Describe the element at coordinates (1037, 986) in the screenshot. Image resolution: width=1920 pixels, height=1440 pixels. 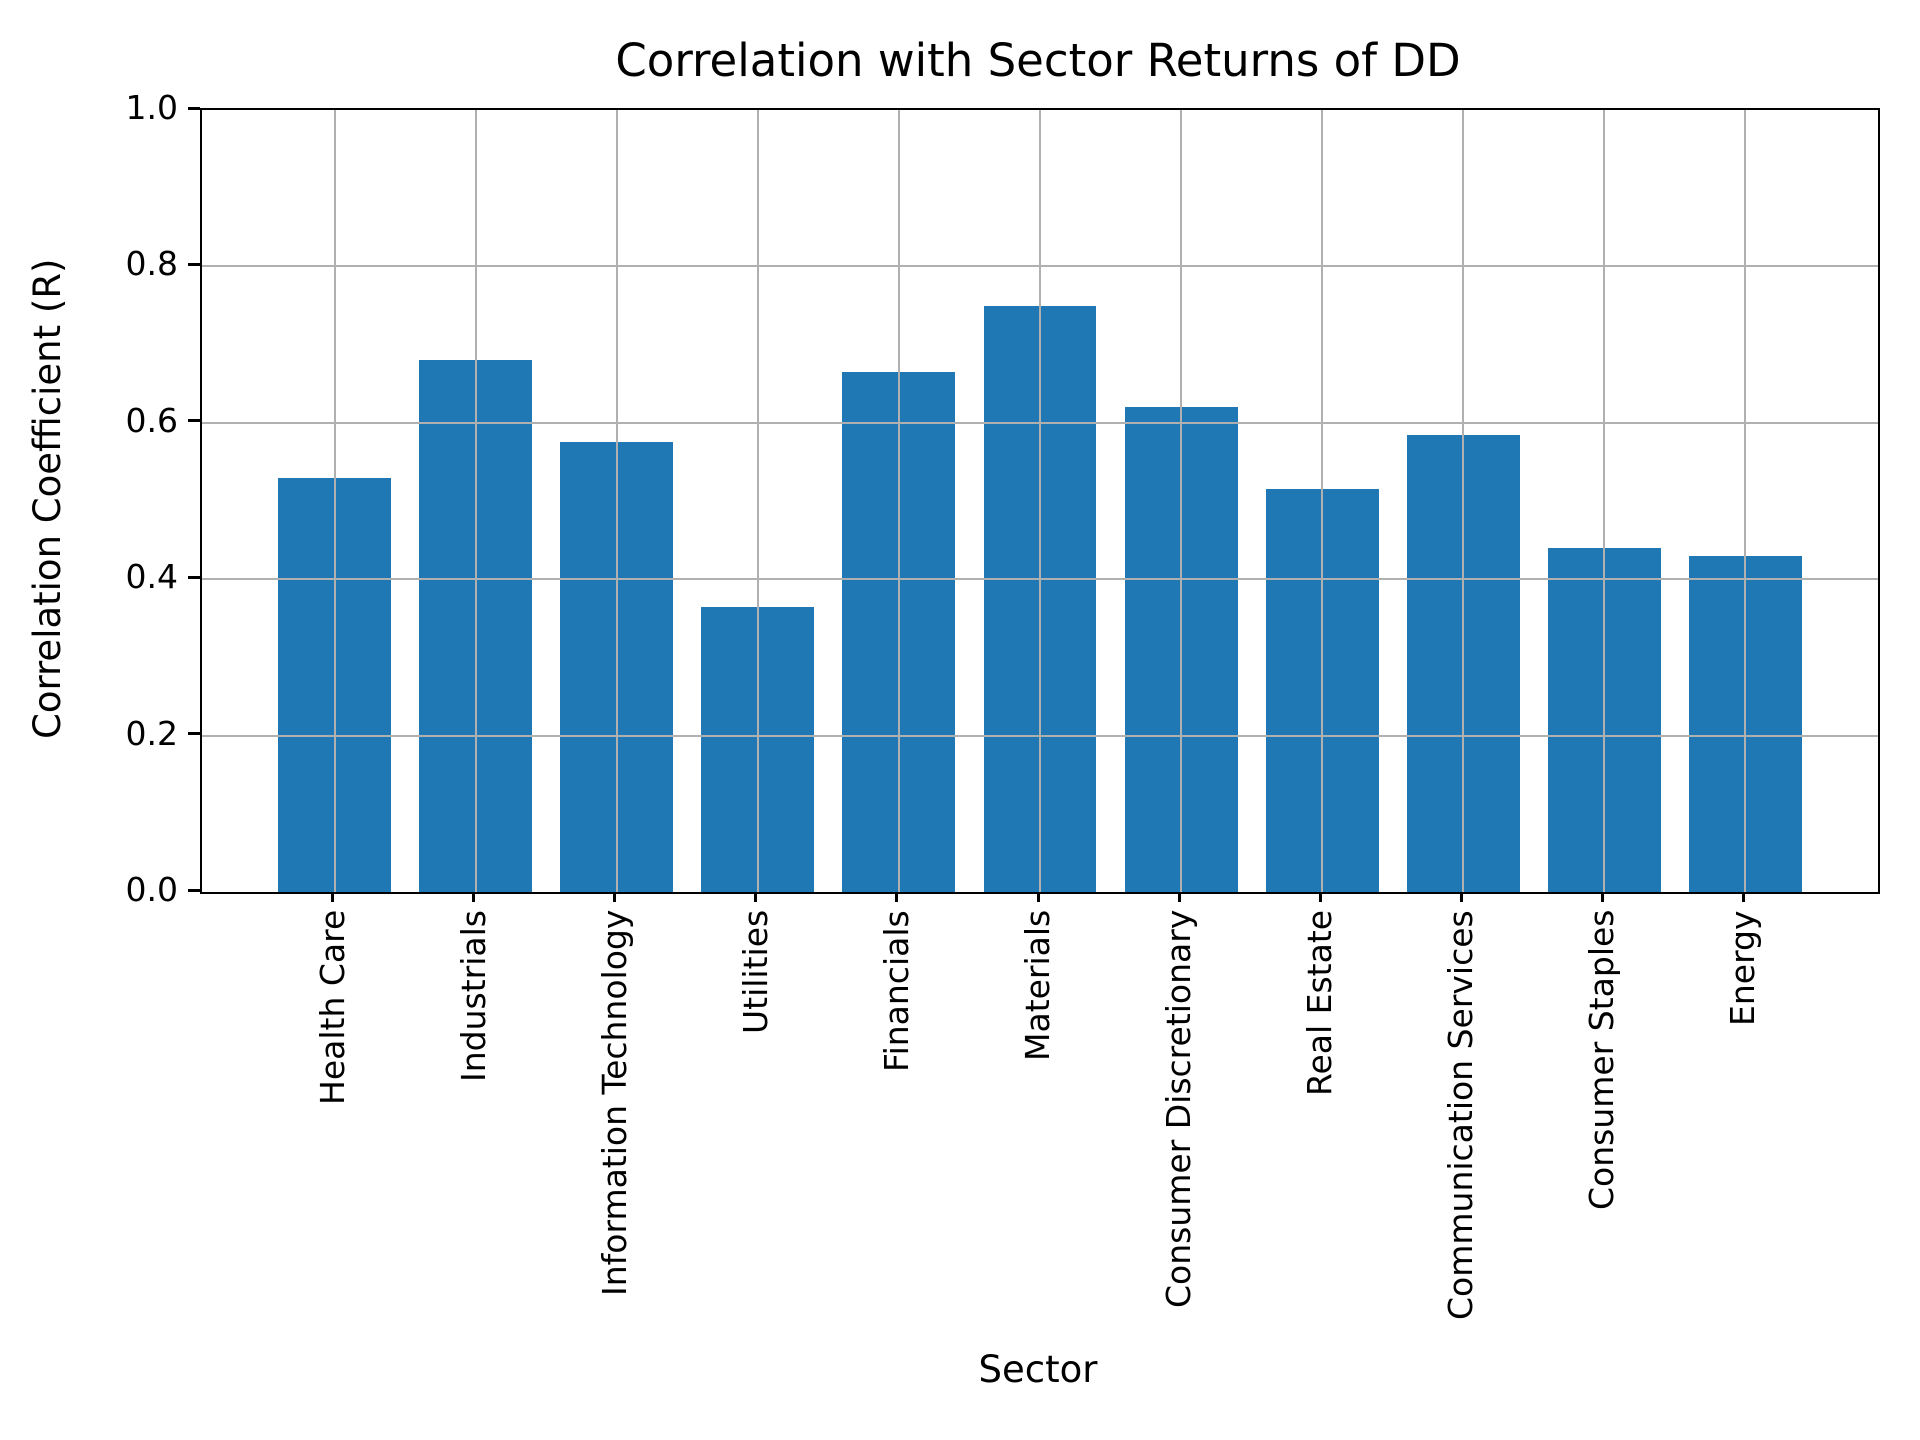
I see `x-tick-label-materials: Materials` at that location.